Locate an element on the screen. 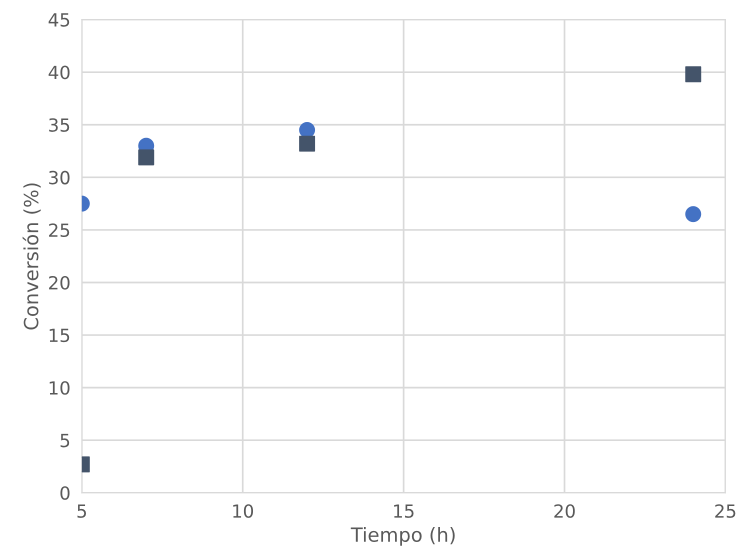  x-tick-label: 15 is located at coordinates (404, 511).